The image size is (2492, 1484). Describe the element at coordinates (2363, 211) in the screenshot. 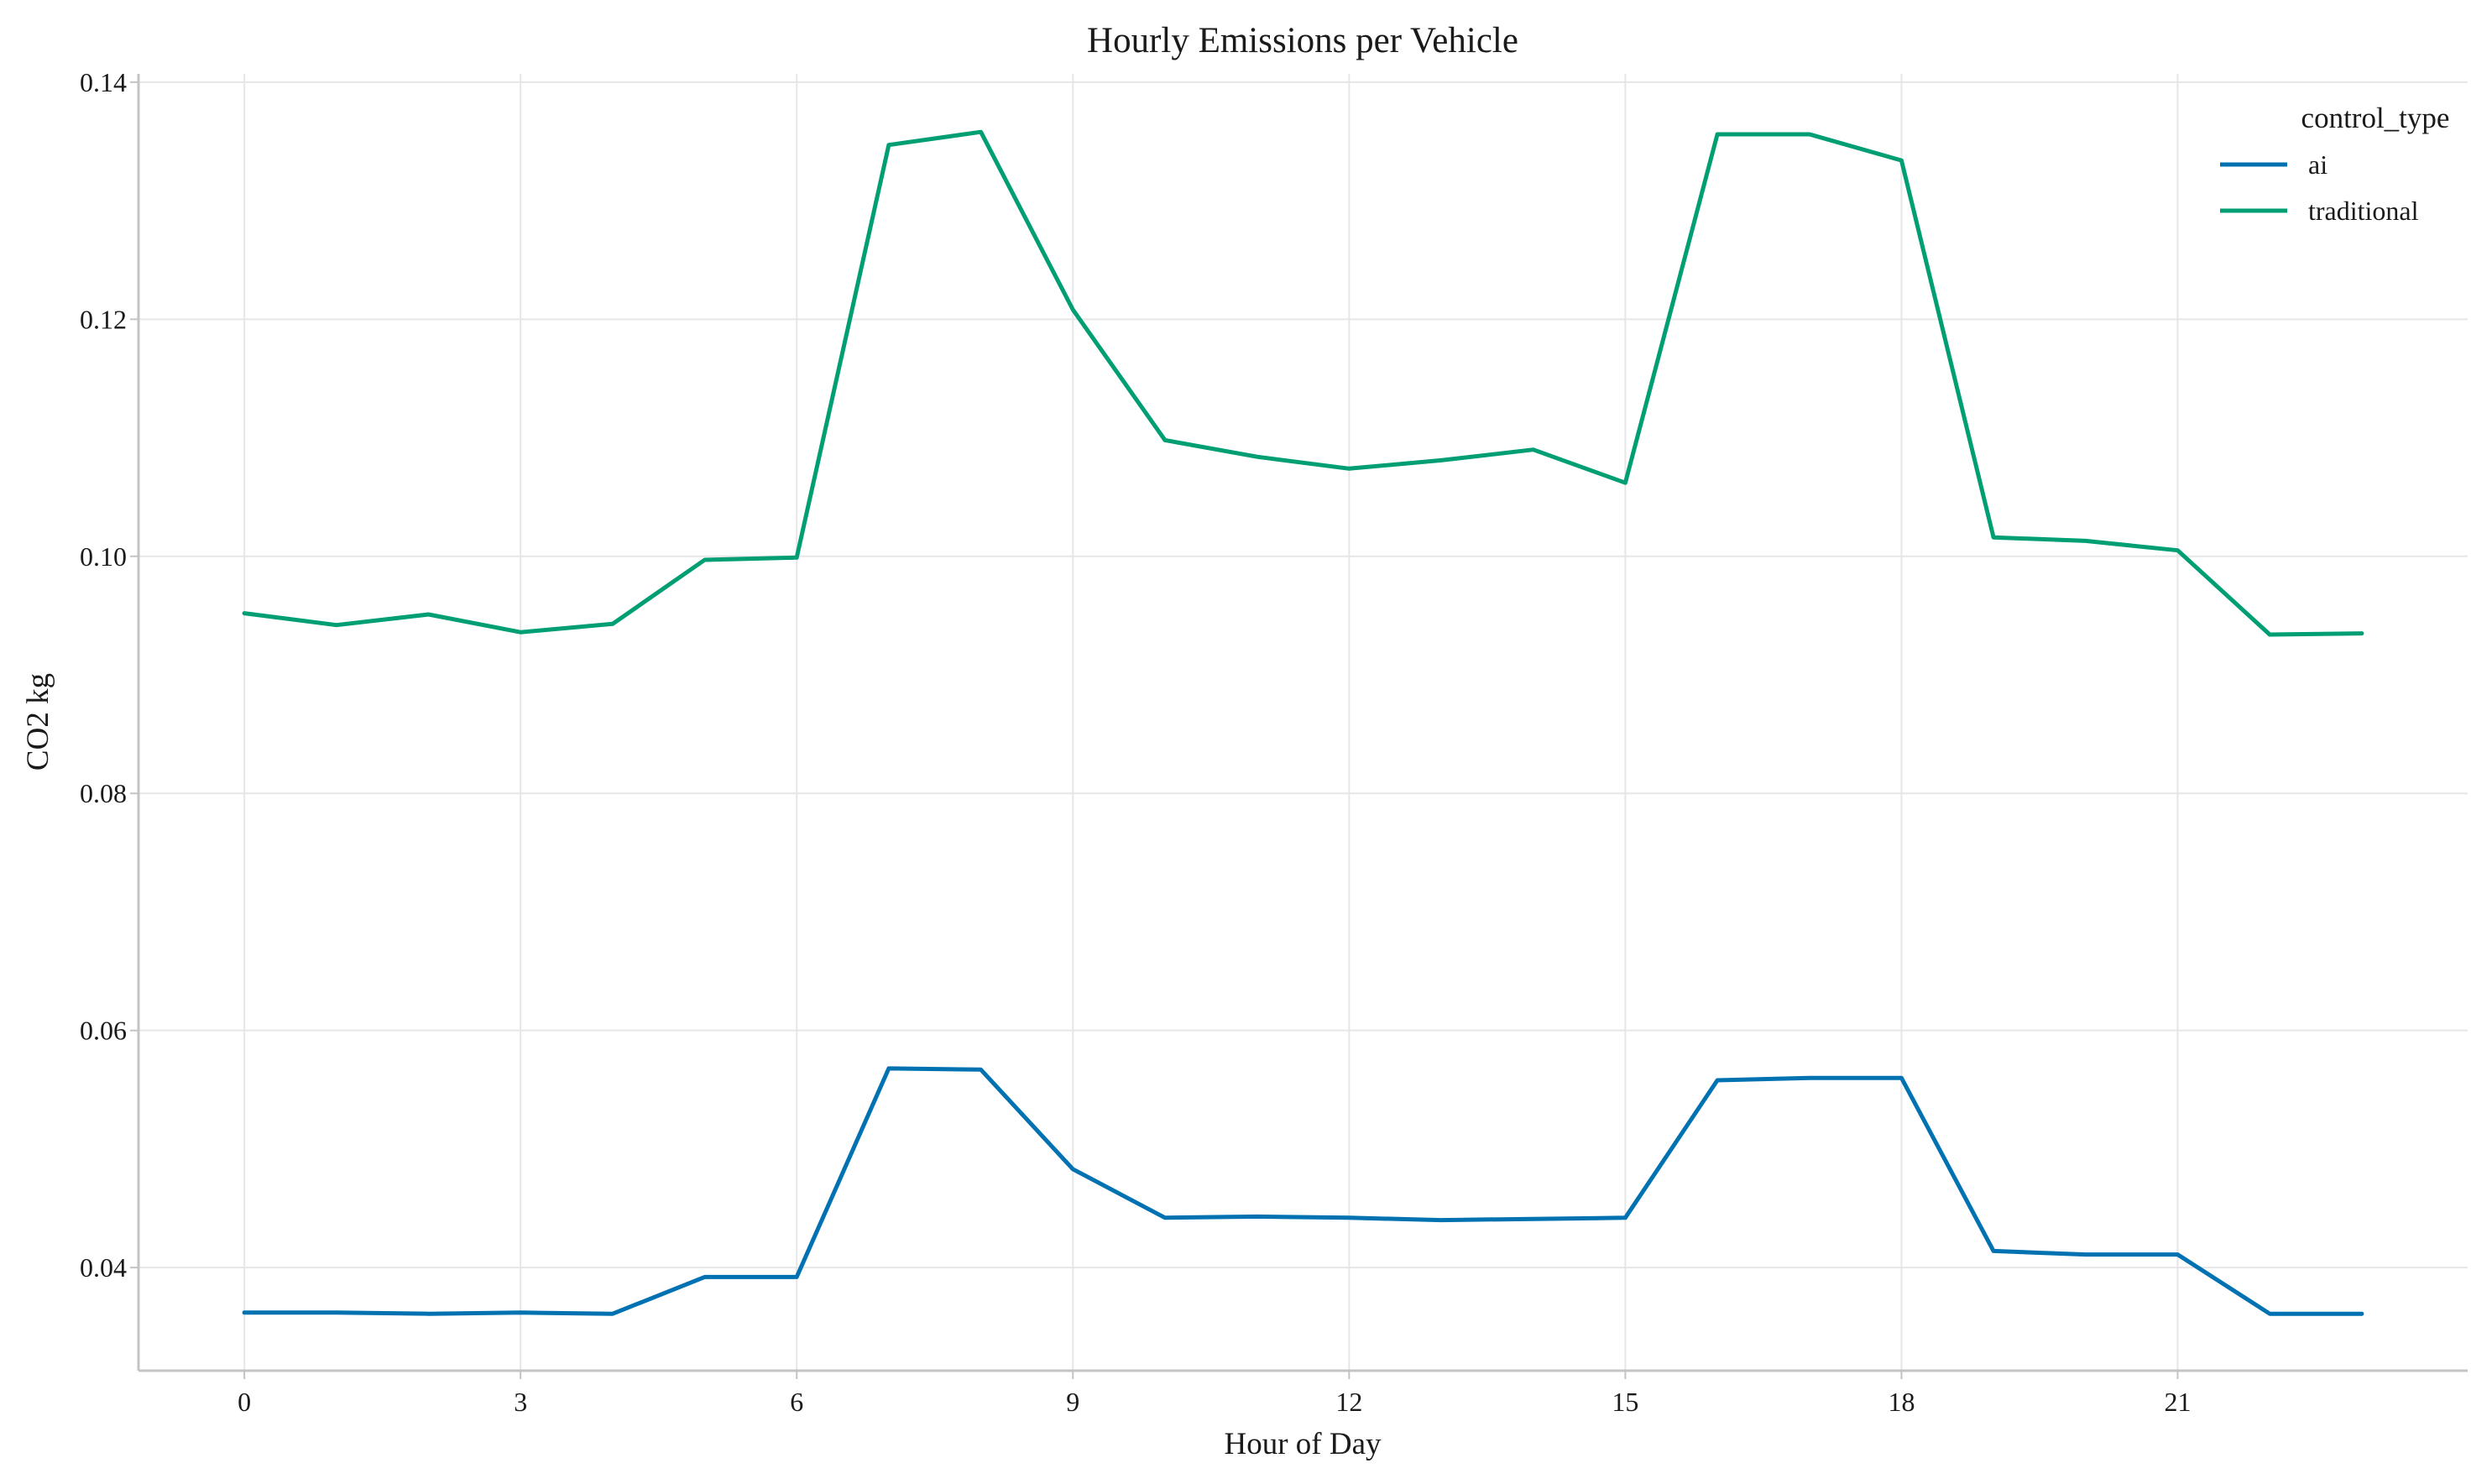

I see `legend-label-traditional: traditional` at that location.